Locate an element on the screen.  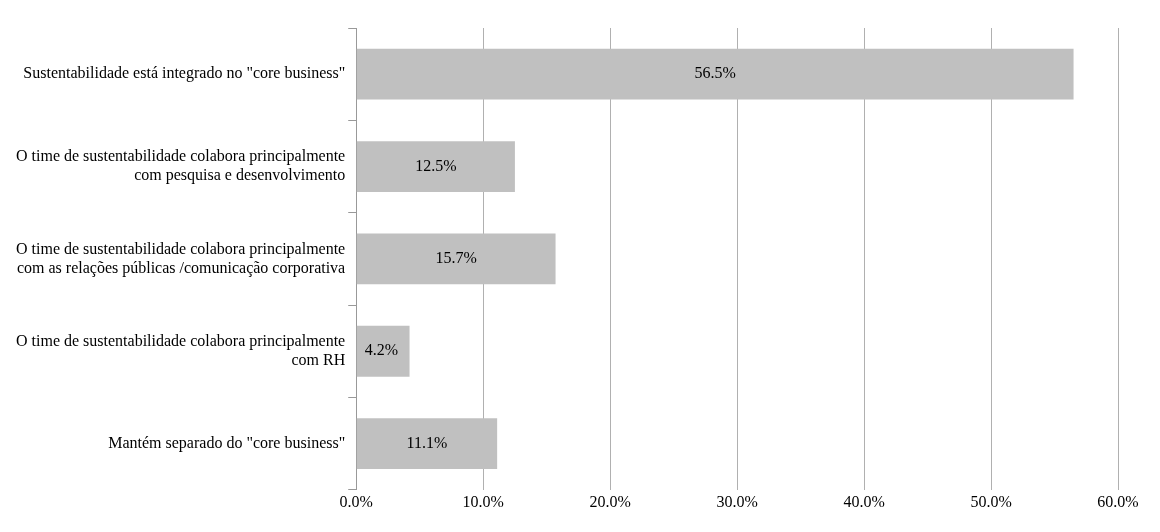
x-tick-label: 10.0% is located at coordinates (483, 501).